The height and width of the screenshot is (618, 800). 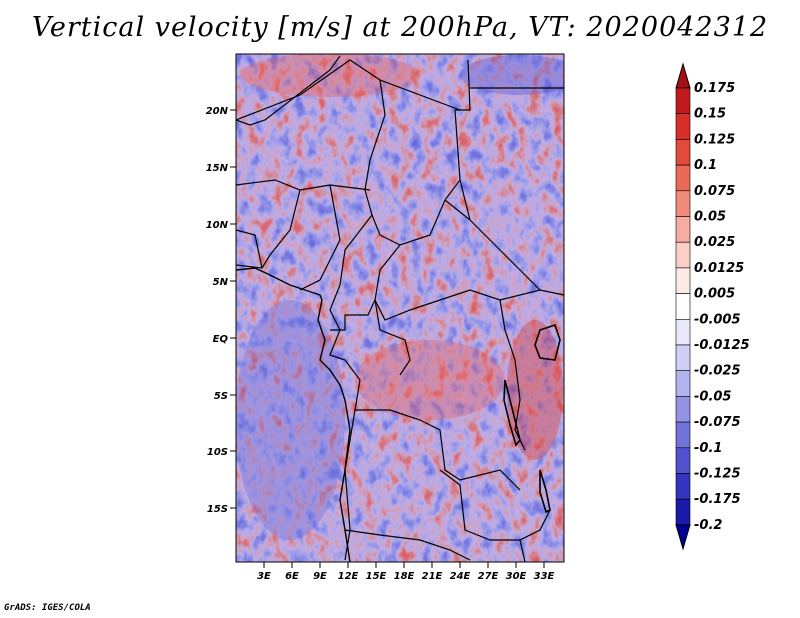 I want to click on colorbar-label: 0.175, so click(x=714, y=88).